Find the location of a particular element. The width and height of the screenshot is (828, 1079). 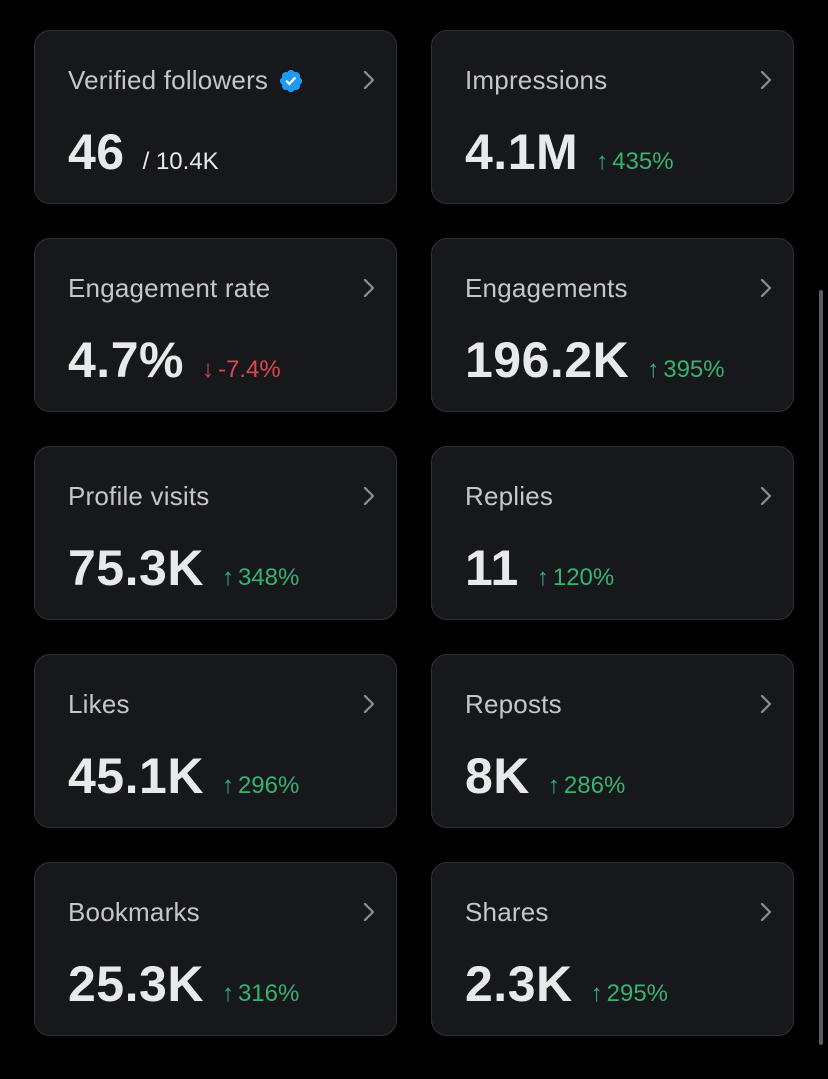

metric-value-row: 11 ↑ 120% is located at coordinates (539, 568).